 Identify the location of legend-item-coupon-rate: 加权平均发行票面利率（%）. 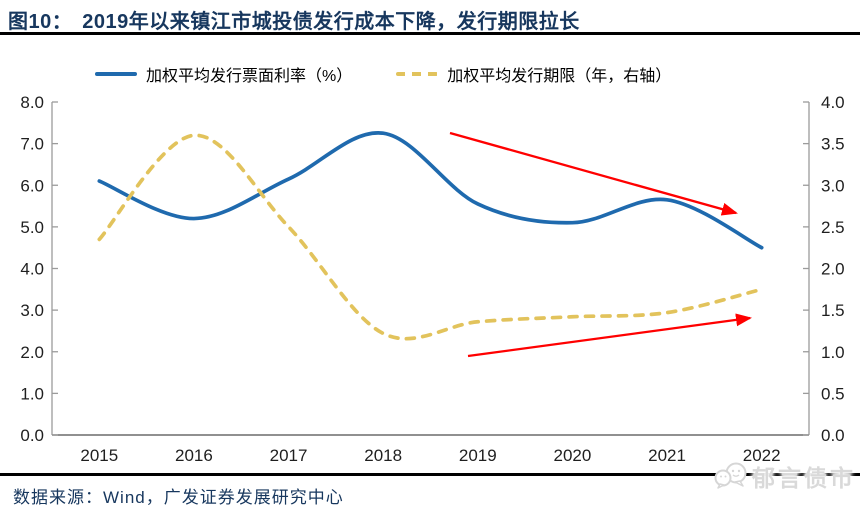
(223, 74).